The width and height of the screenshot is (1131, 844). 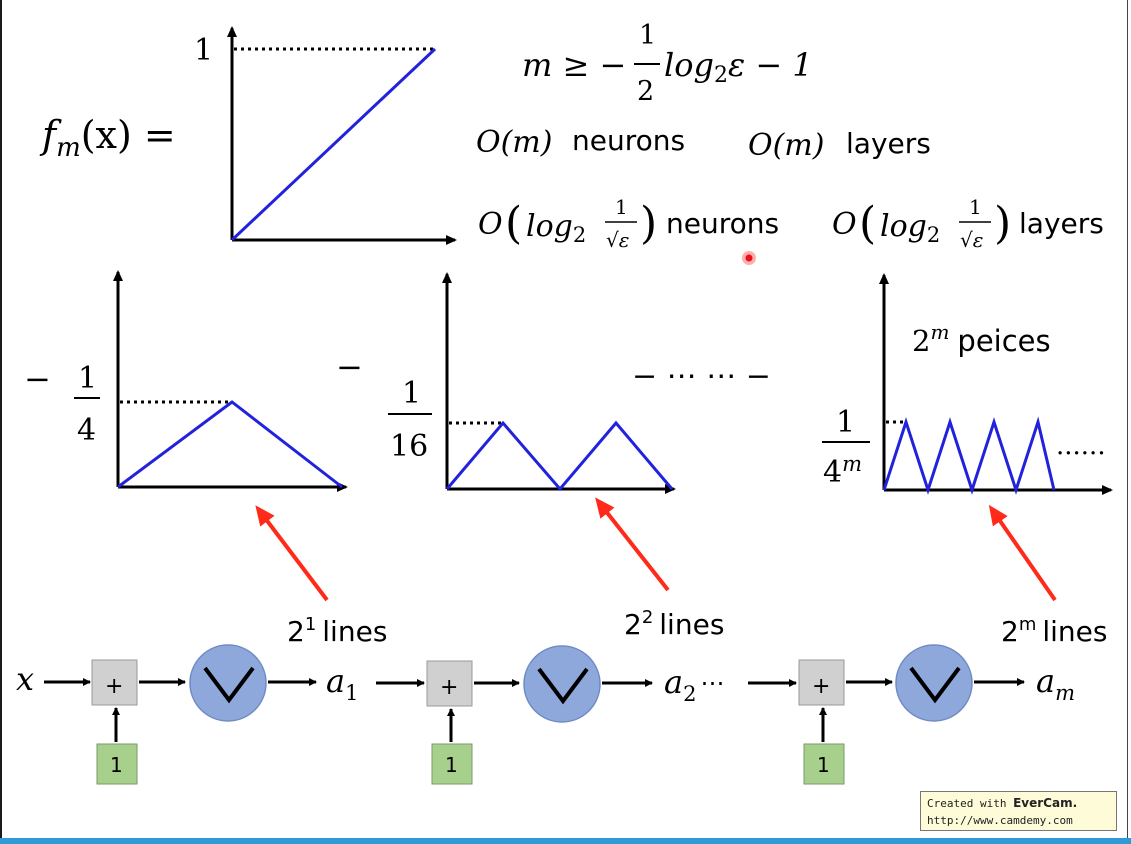 What do you see at coordinates (342, 683) in the screenshot?
I see `output-a1: a1` at bounding box center [342, 683].